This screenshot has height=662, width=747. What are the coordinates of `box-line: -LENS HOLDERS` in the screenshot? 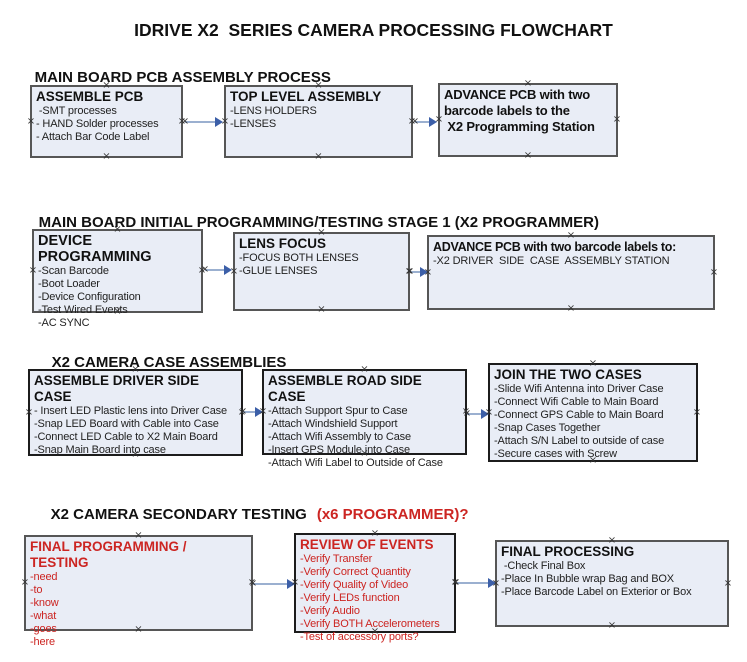 It's located at (273, 111).